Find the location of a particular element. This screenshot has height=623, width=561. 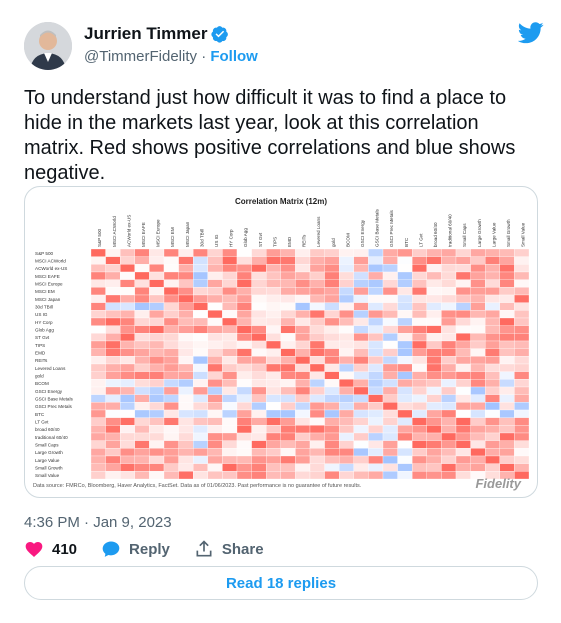

like-button: 410 is located at coordinates (50, 549).